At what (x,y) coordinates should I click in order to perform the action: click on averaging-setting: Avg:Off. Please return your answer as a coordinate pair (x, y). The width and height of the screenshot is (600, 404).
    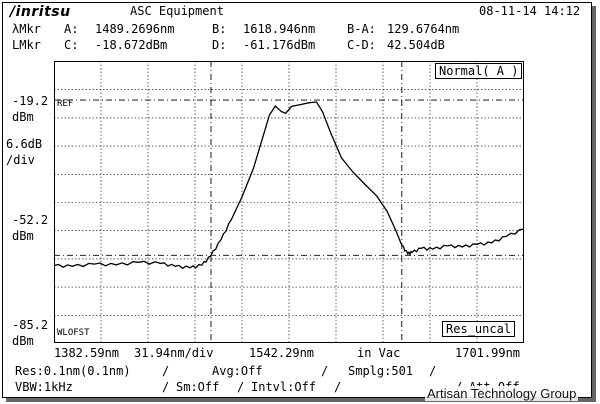
    Looking at the image, I should click on (237, 371).